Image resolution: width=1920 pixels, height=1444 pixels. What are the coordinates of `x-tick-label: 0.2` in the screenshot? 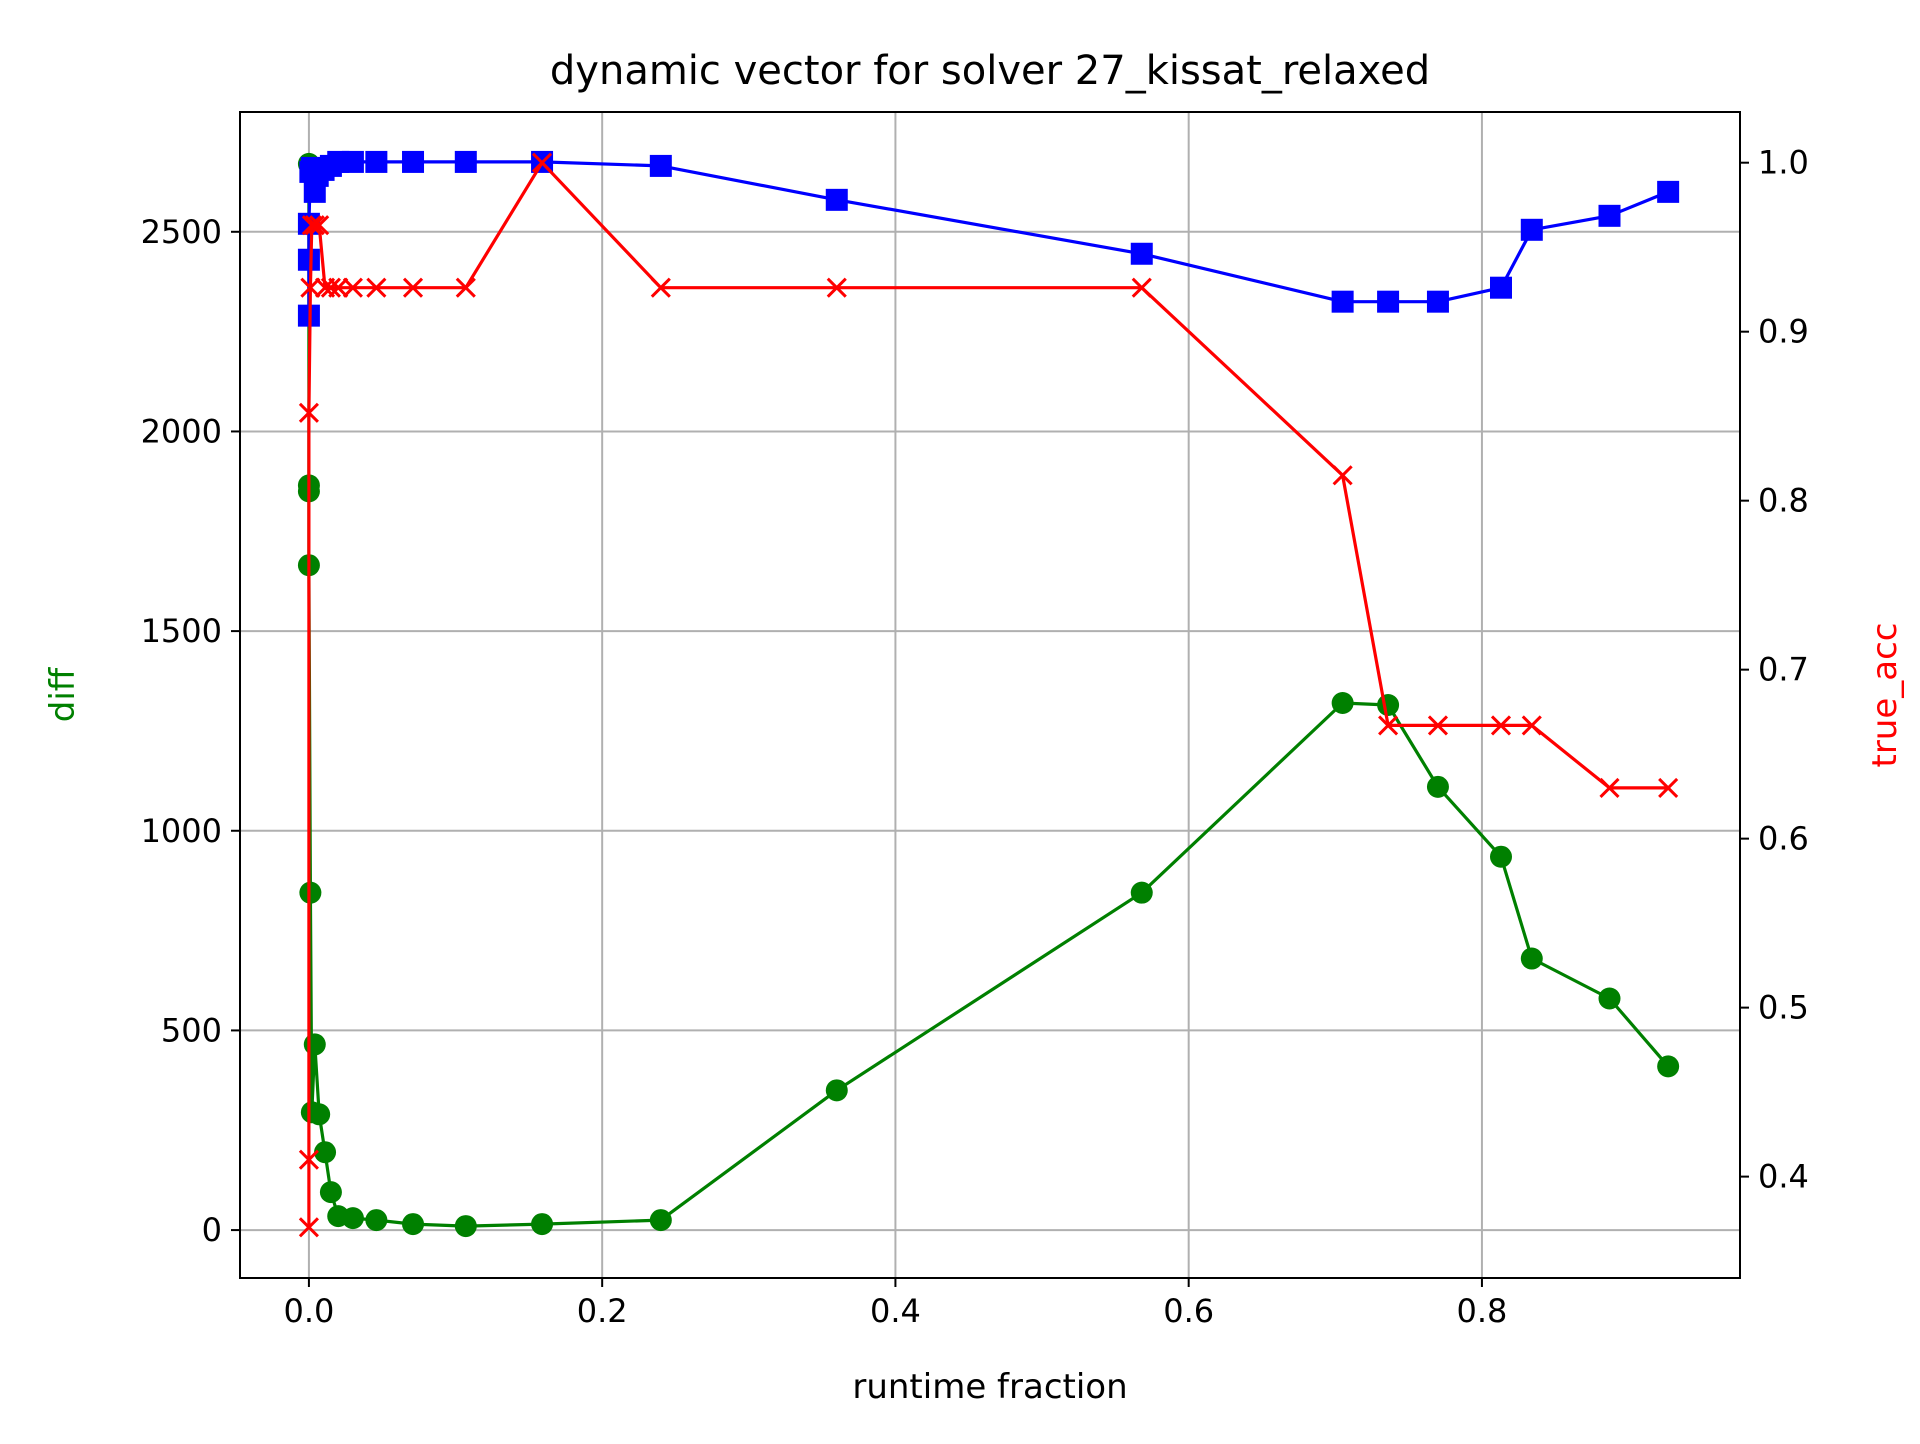 It's located at (602, 1311).